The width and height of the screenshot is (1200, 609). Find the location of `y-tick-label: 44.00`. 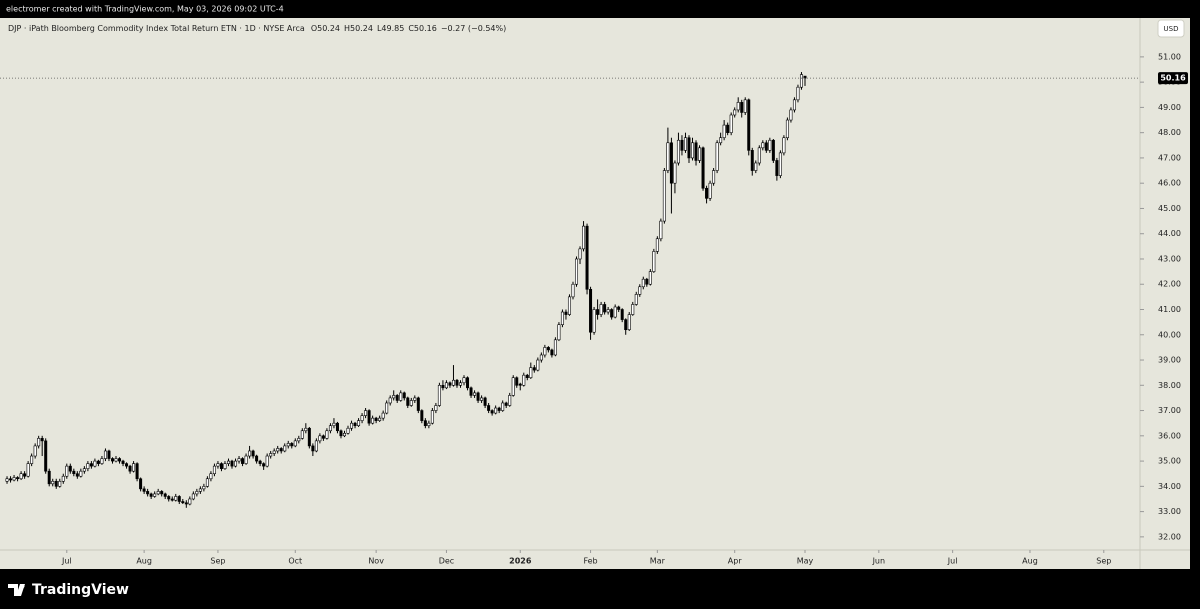

y-tick-label: 44.00 is located at coordinates (1169, 233).